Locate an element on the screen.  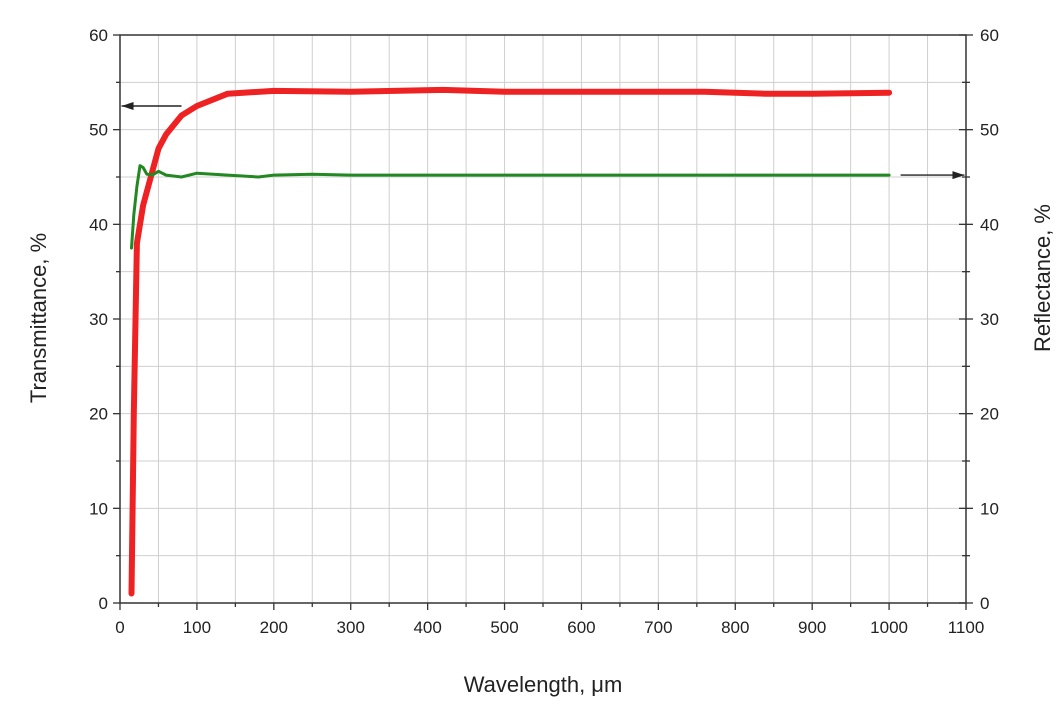
arrow-transmittance-head is located at coordinates (127, 106).